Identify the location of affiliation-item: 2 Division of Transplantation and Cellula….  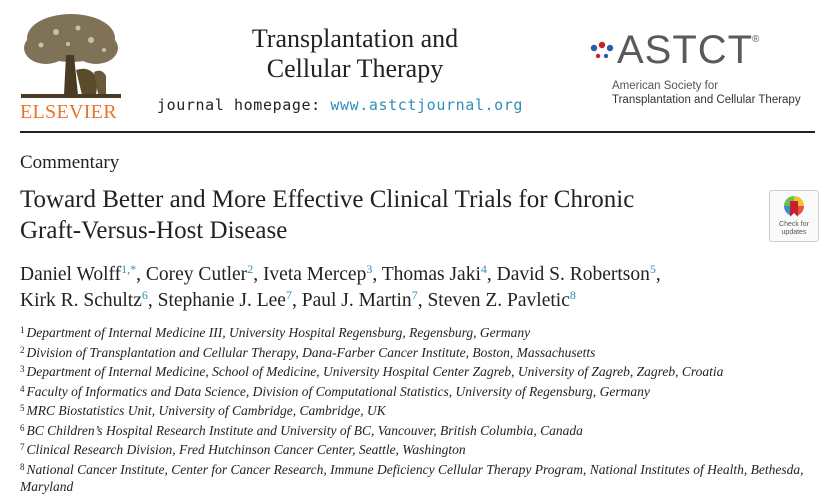
(308, 352).